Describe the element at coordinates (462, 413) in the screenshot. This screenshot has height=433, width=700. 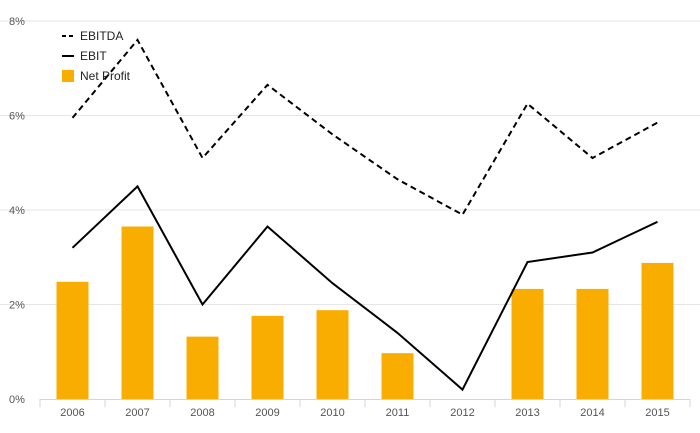
I see `x-tick-label: 2012` at that location.